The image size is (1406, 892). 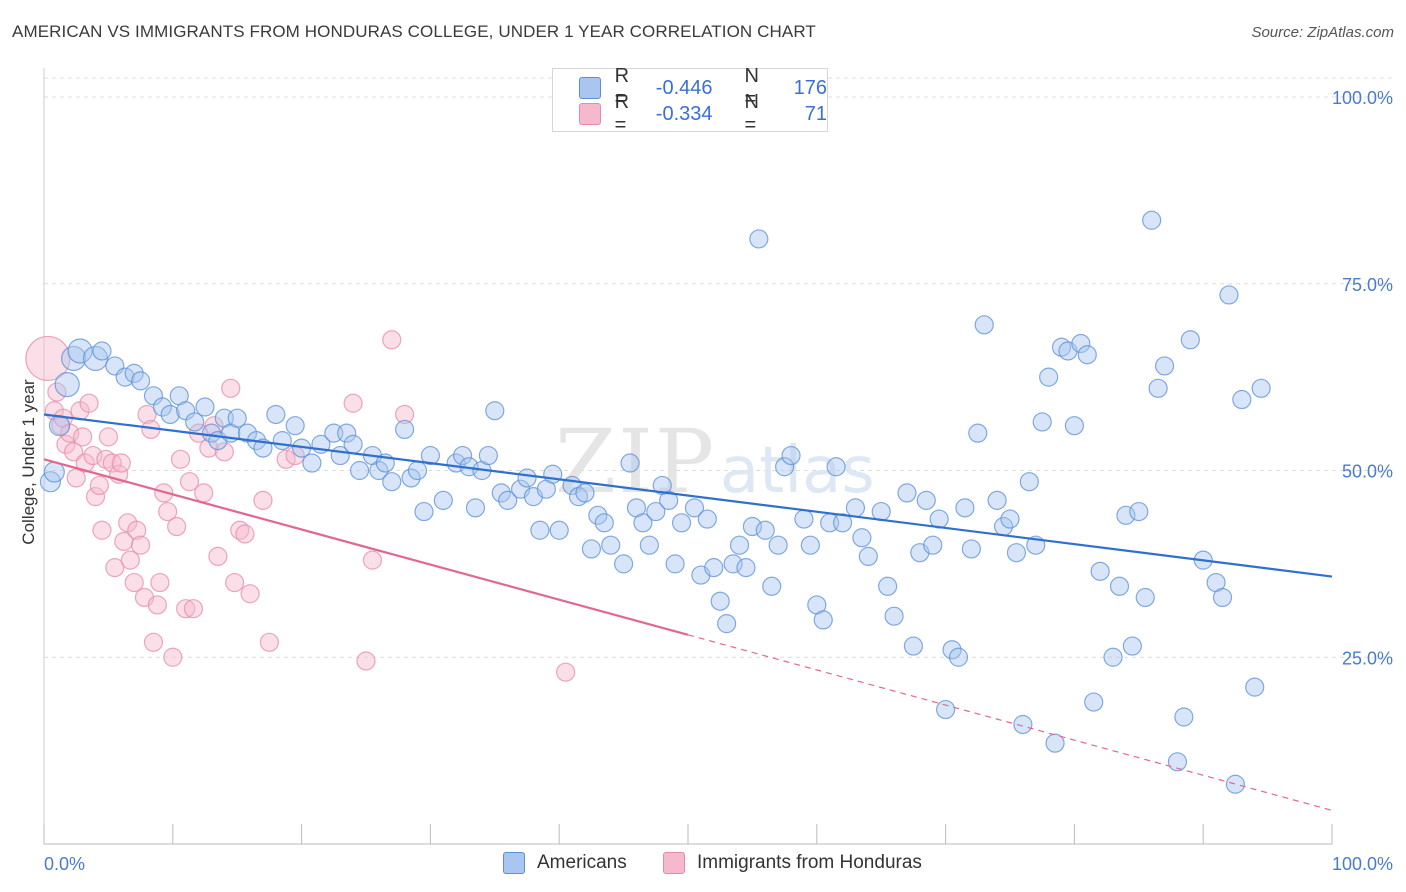 I want to click on honduras-trend-line, so click(x=366, y=547).